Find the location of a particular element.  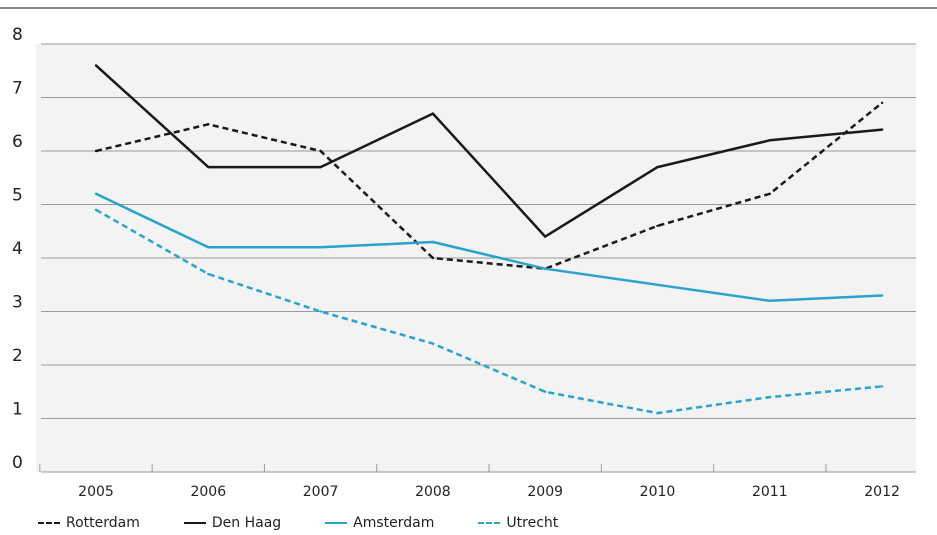

legend-swatch-rotterdam is located at coordinates (49, 523).